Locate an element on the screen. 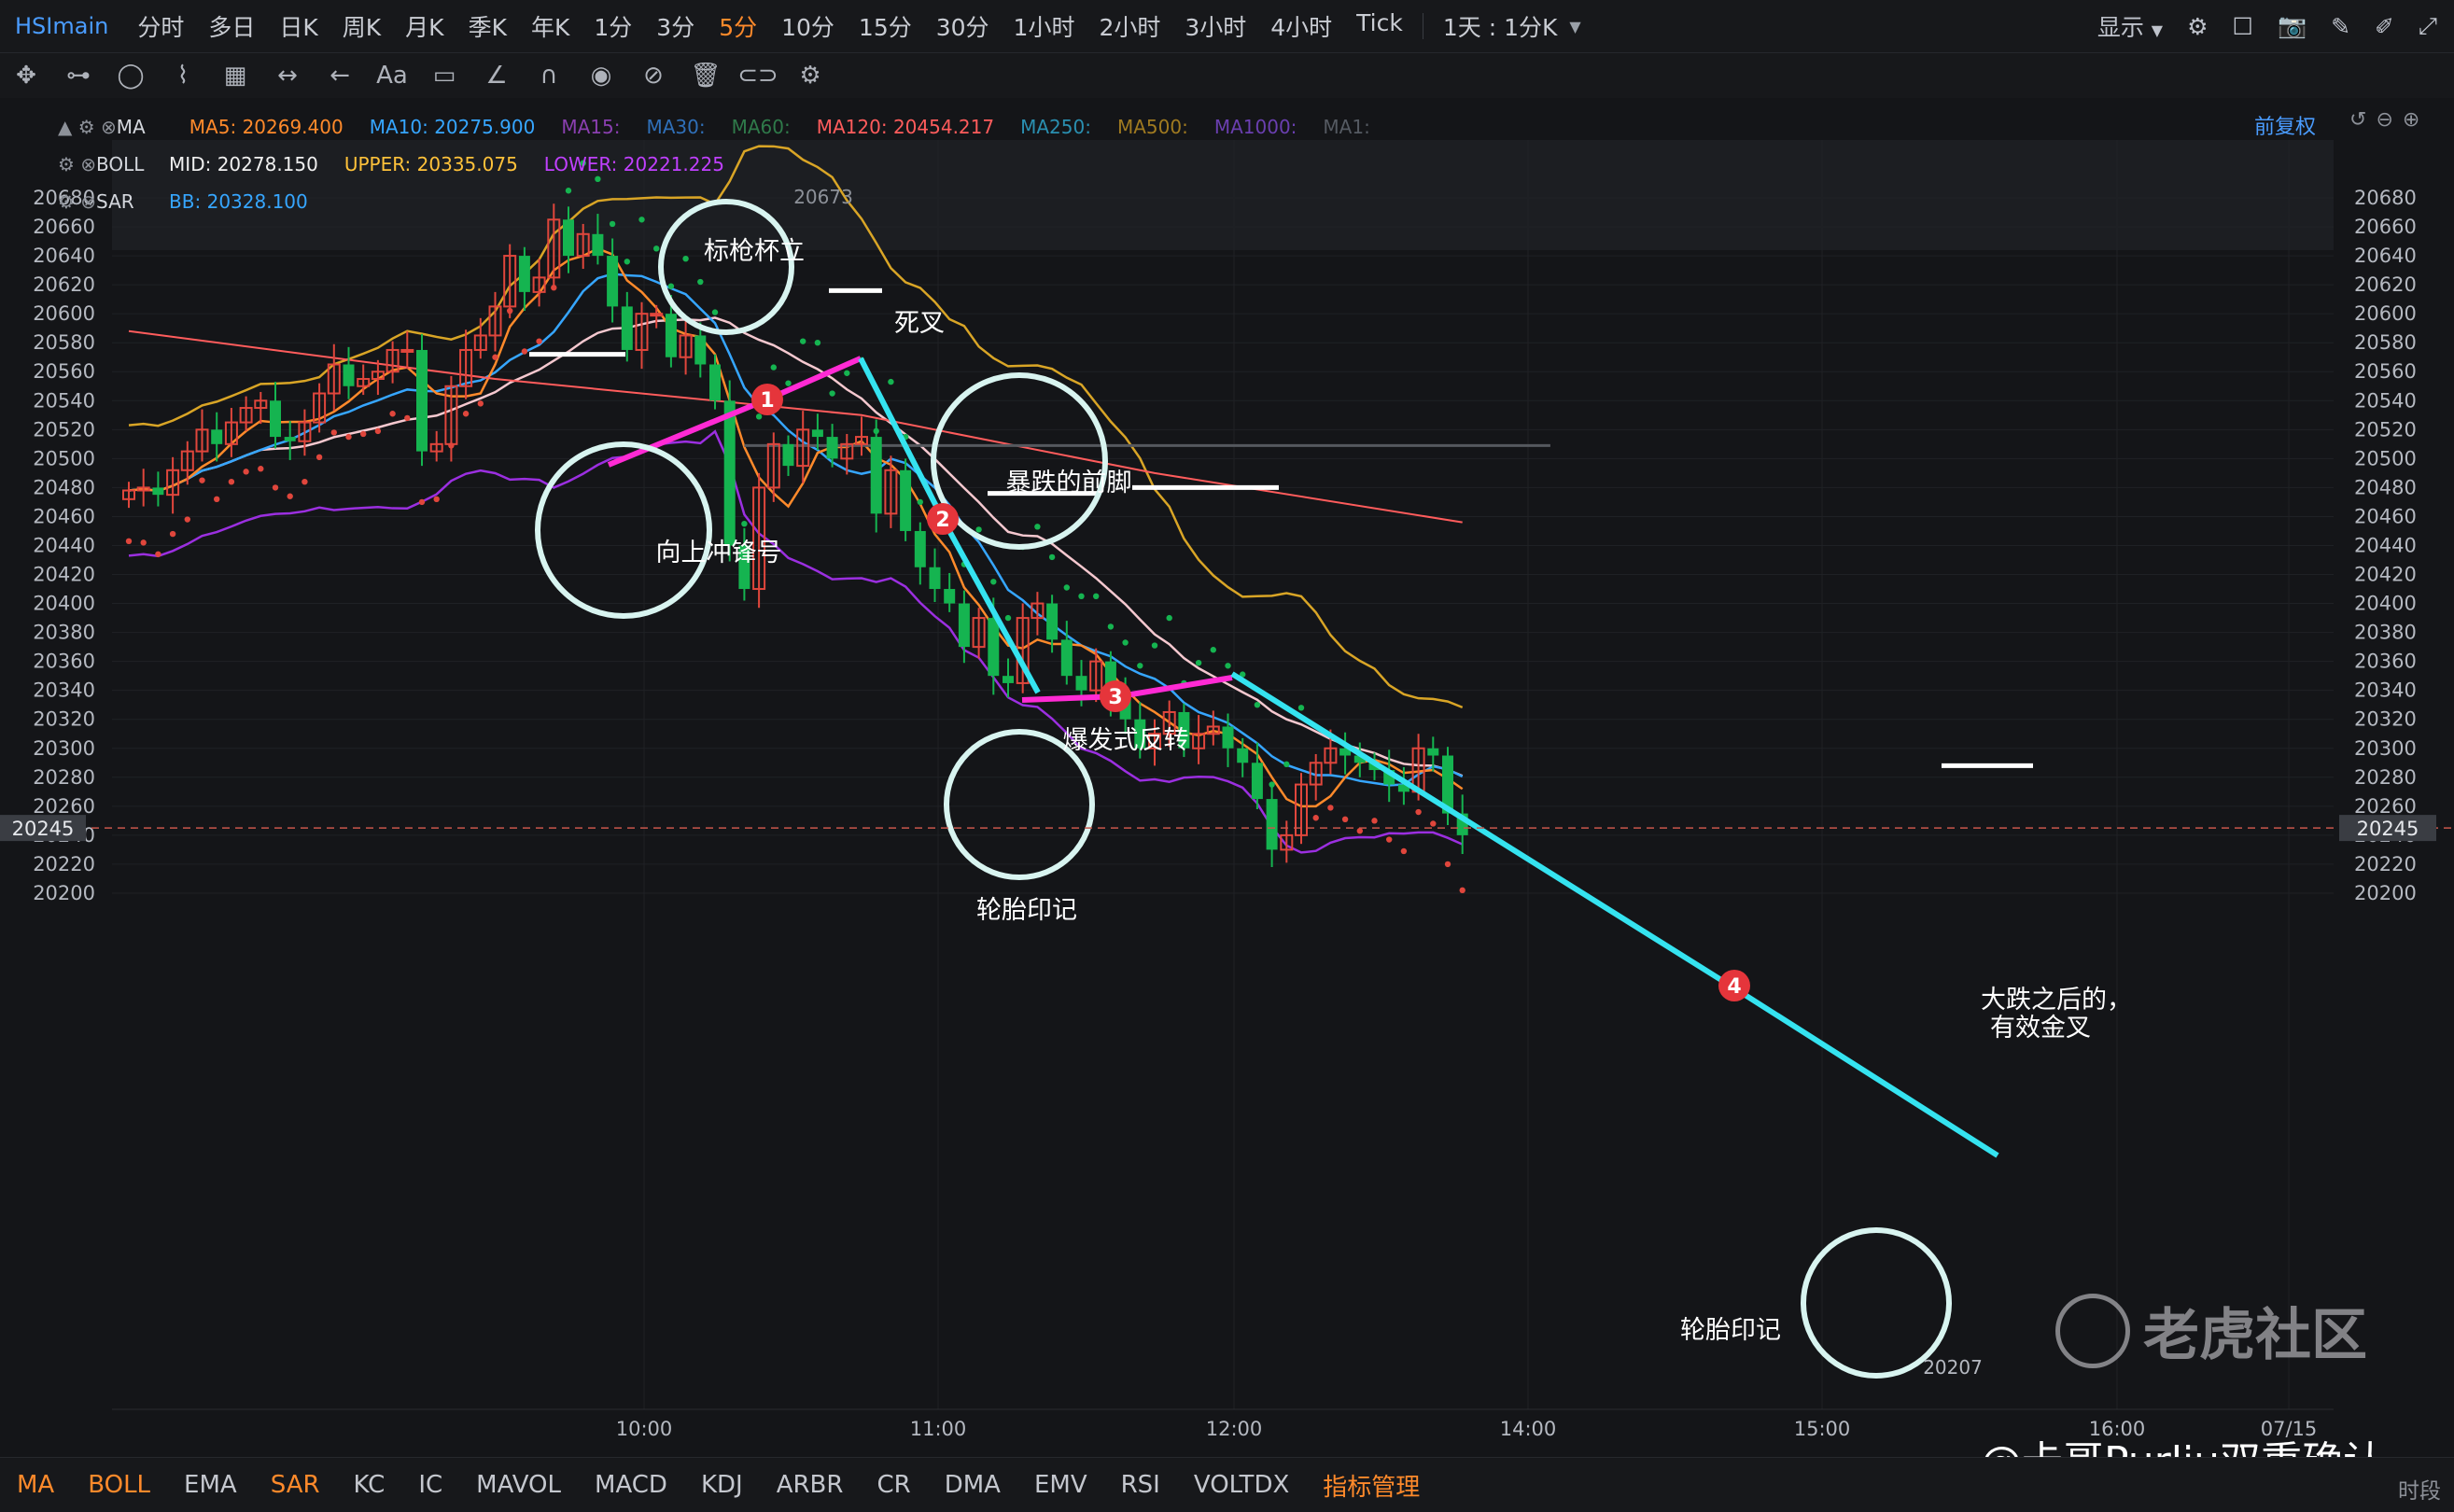 The image size is (2454, 1512). arrow-left-icon: ← is located at coordinates (340, 76).